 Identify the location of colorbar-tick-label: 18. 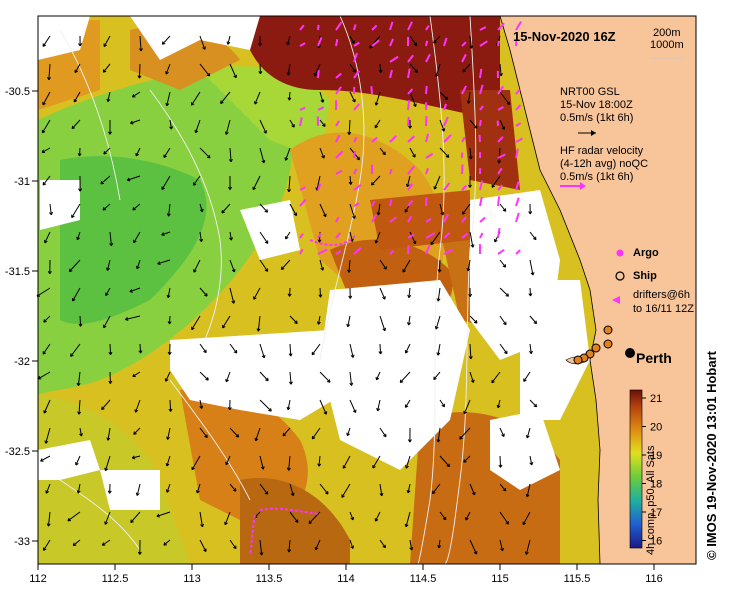
(656, 485).